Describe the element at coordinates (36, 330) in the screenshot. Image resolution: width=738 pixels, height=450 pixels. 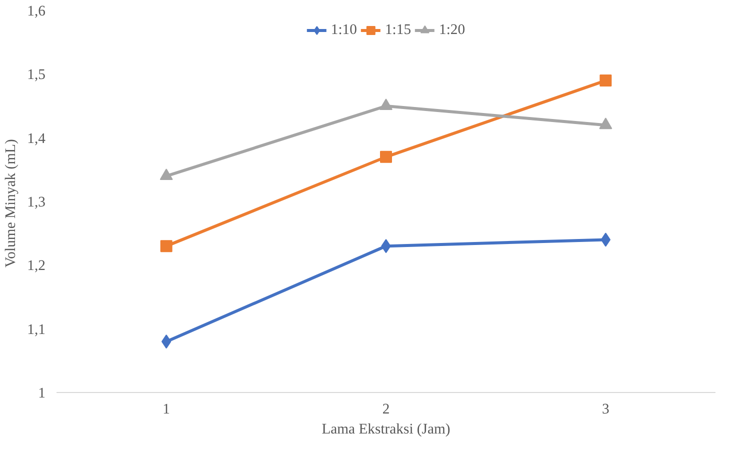
I see `y-tick-label: 1,1` at that location.